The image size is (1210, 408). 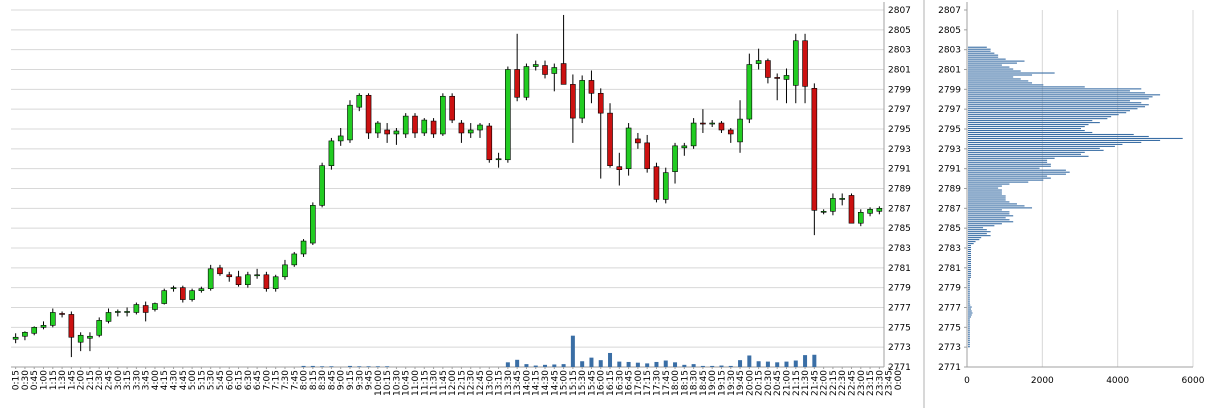 What do you see at coordinates (949, 130) in the screenshot?
I see `profile-y-tick-label: 2795` at bounding box center [949, 130].